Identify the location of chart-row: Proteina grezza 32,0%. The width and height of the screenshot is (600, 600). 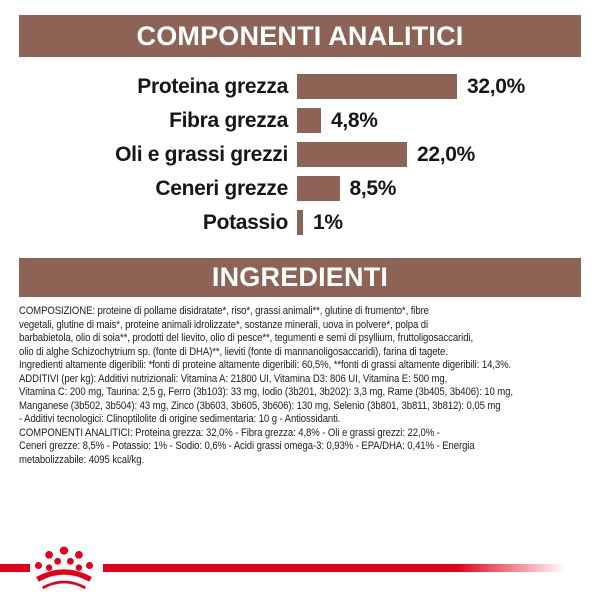
(300, 86).